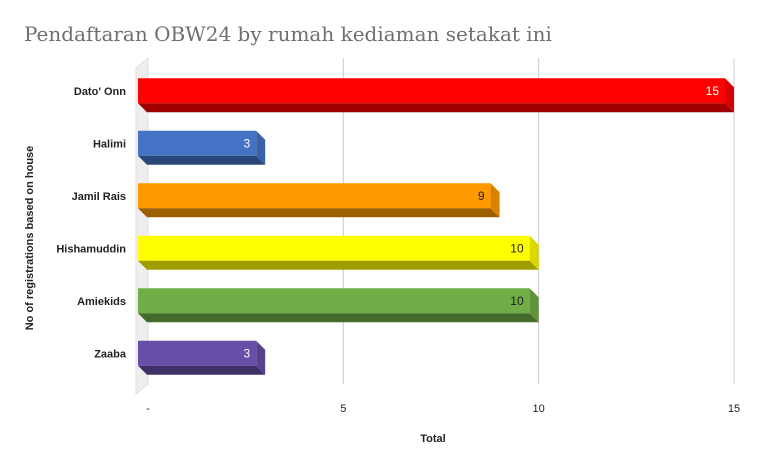 This screenshot has width=757, height=468. Describe the element at coordinates (539, 409) in the screenshot. I see `x-tick-label: 10` at that location.